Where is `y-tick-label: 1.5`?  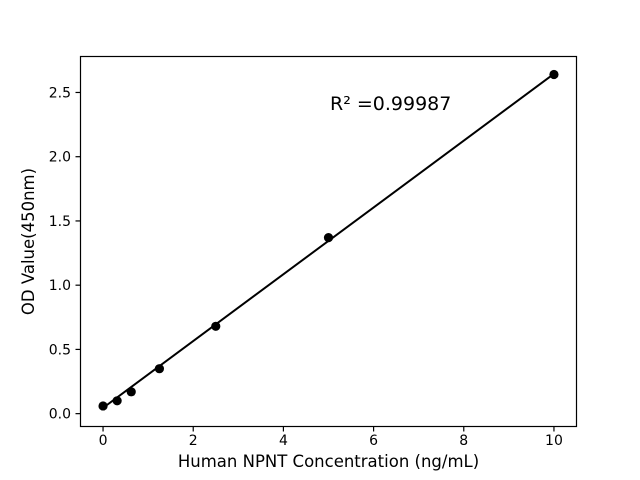 y-tick-label: 1.5 is located at coordinates (60, 222).